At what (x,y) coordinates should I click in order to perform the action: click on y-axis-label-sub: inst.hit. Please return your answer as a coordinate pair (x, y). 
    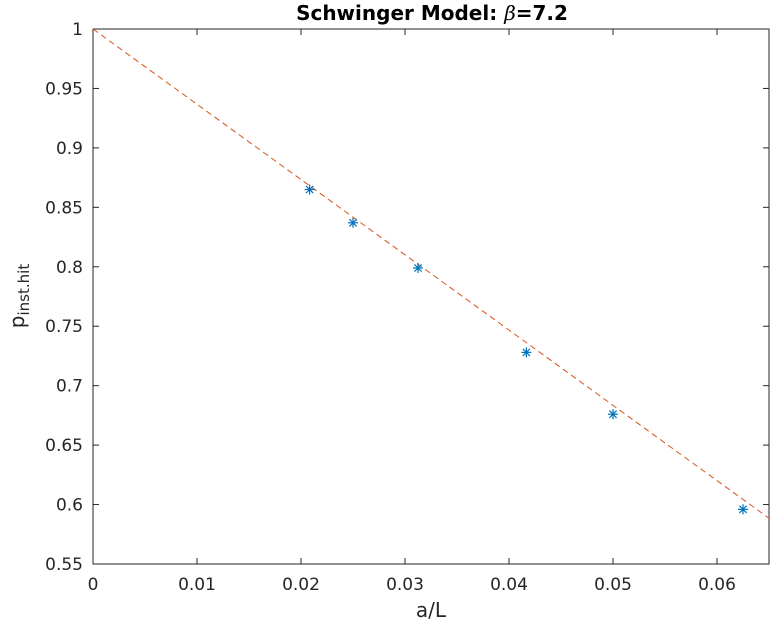
    Looking at the image, I should click on (24, 290).